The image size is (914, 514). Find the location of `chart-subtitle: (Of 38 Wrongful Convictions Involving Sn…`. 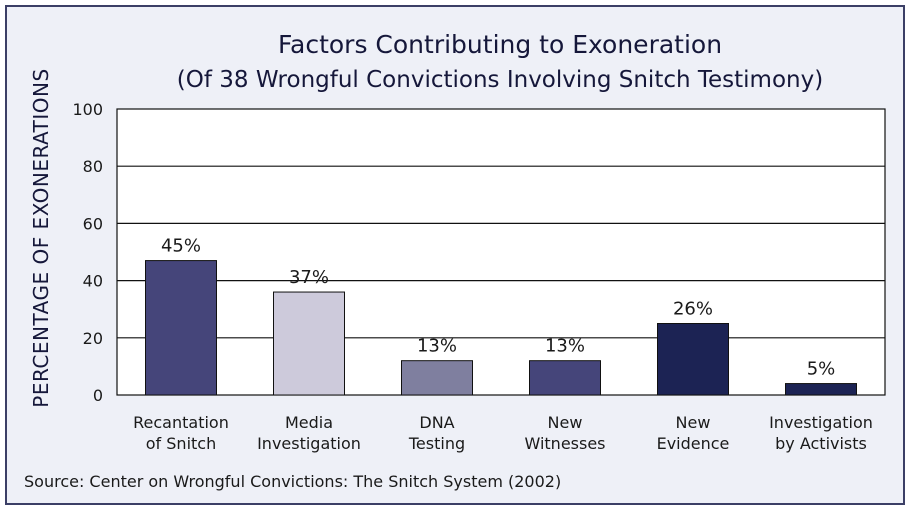

chart-subtitle: (Of 38 Wrongful Convictions Involving Sn… is located at coordinates (500, 80).